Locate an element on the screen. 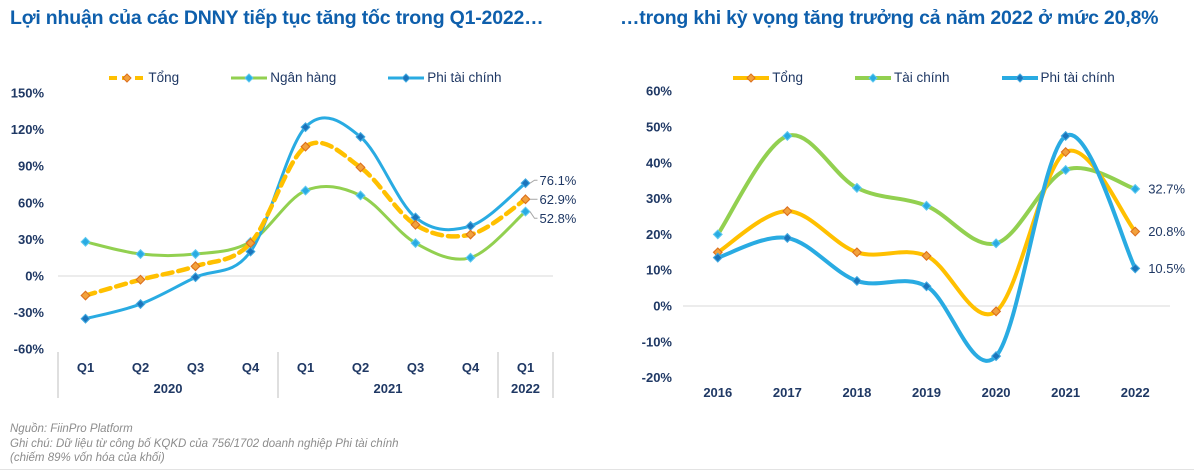 This screenshot has height=476, width=1194. y-tick-label: -10% is located at coordinates (657, 341).